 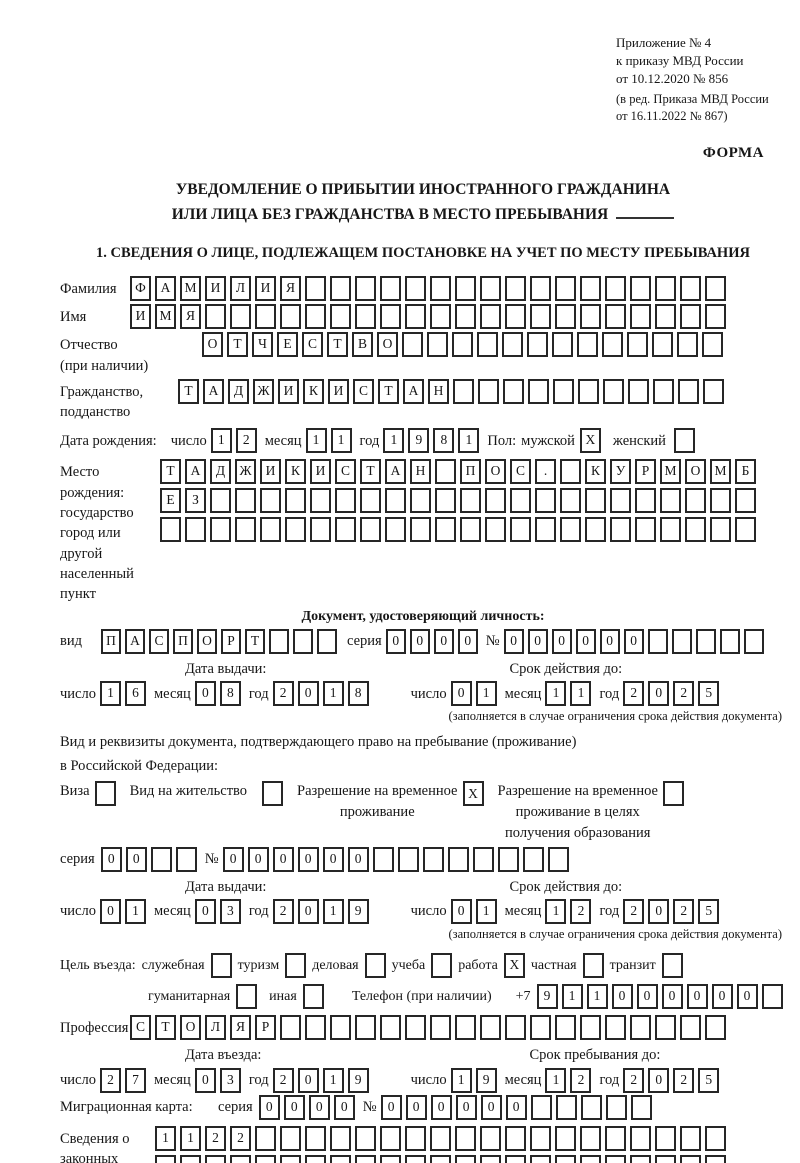 I want to click on purpose-business-checkbox, so click(x=221, y=966).